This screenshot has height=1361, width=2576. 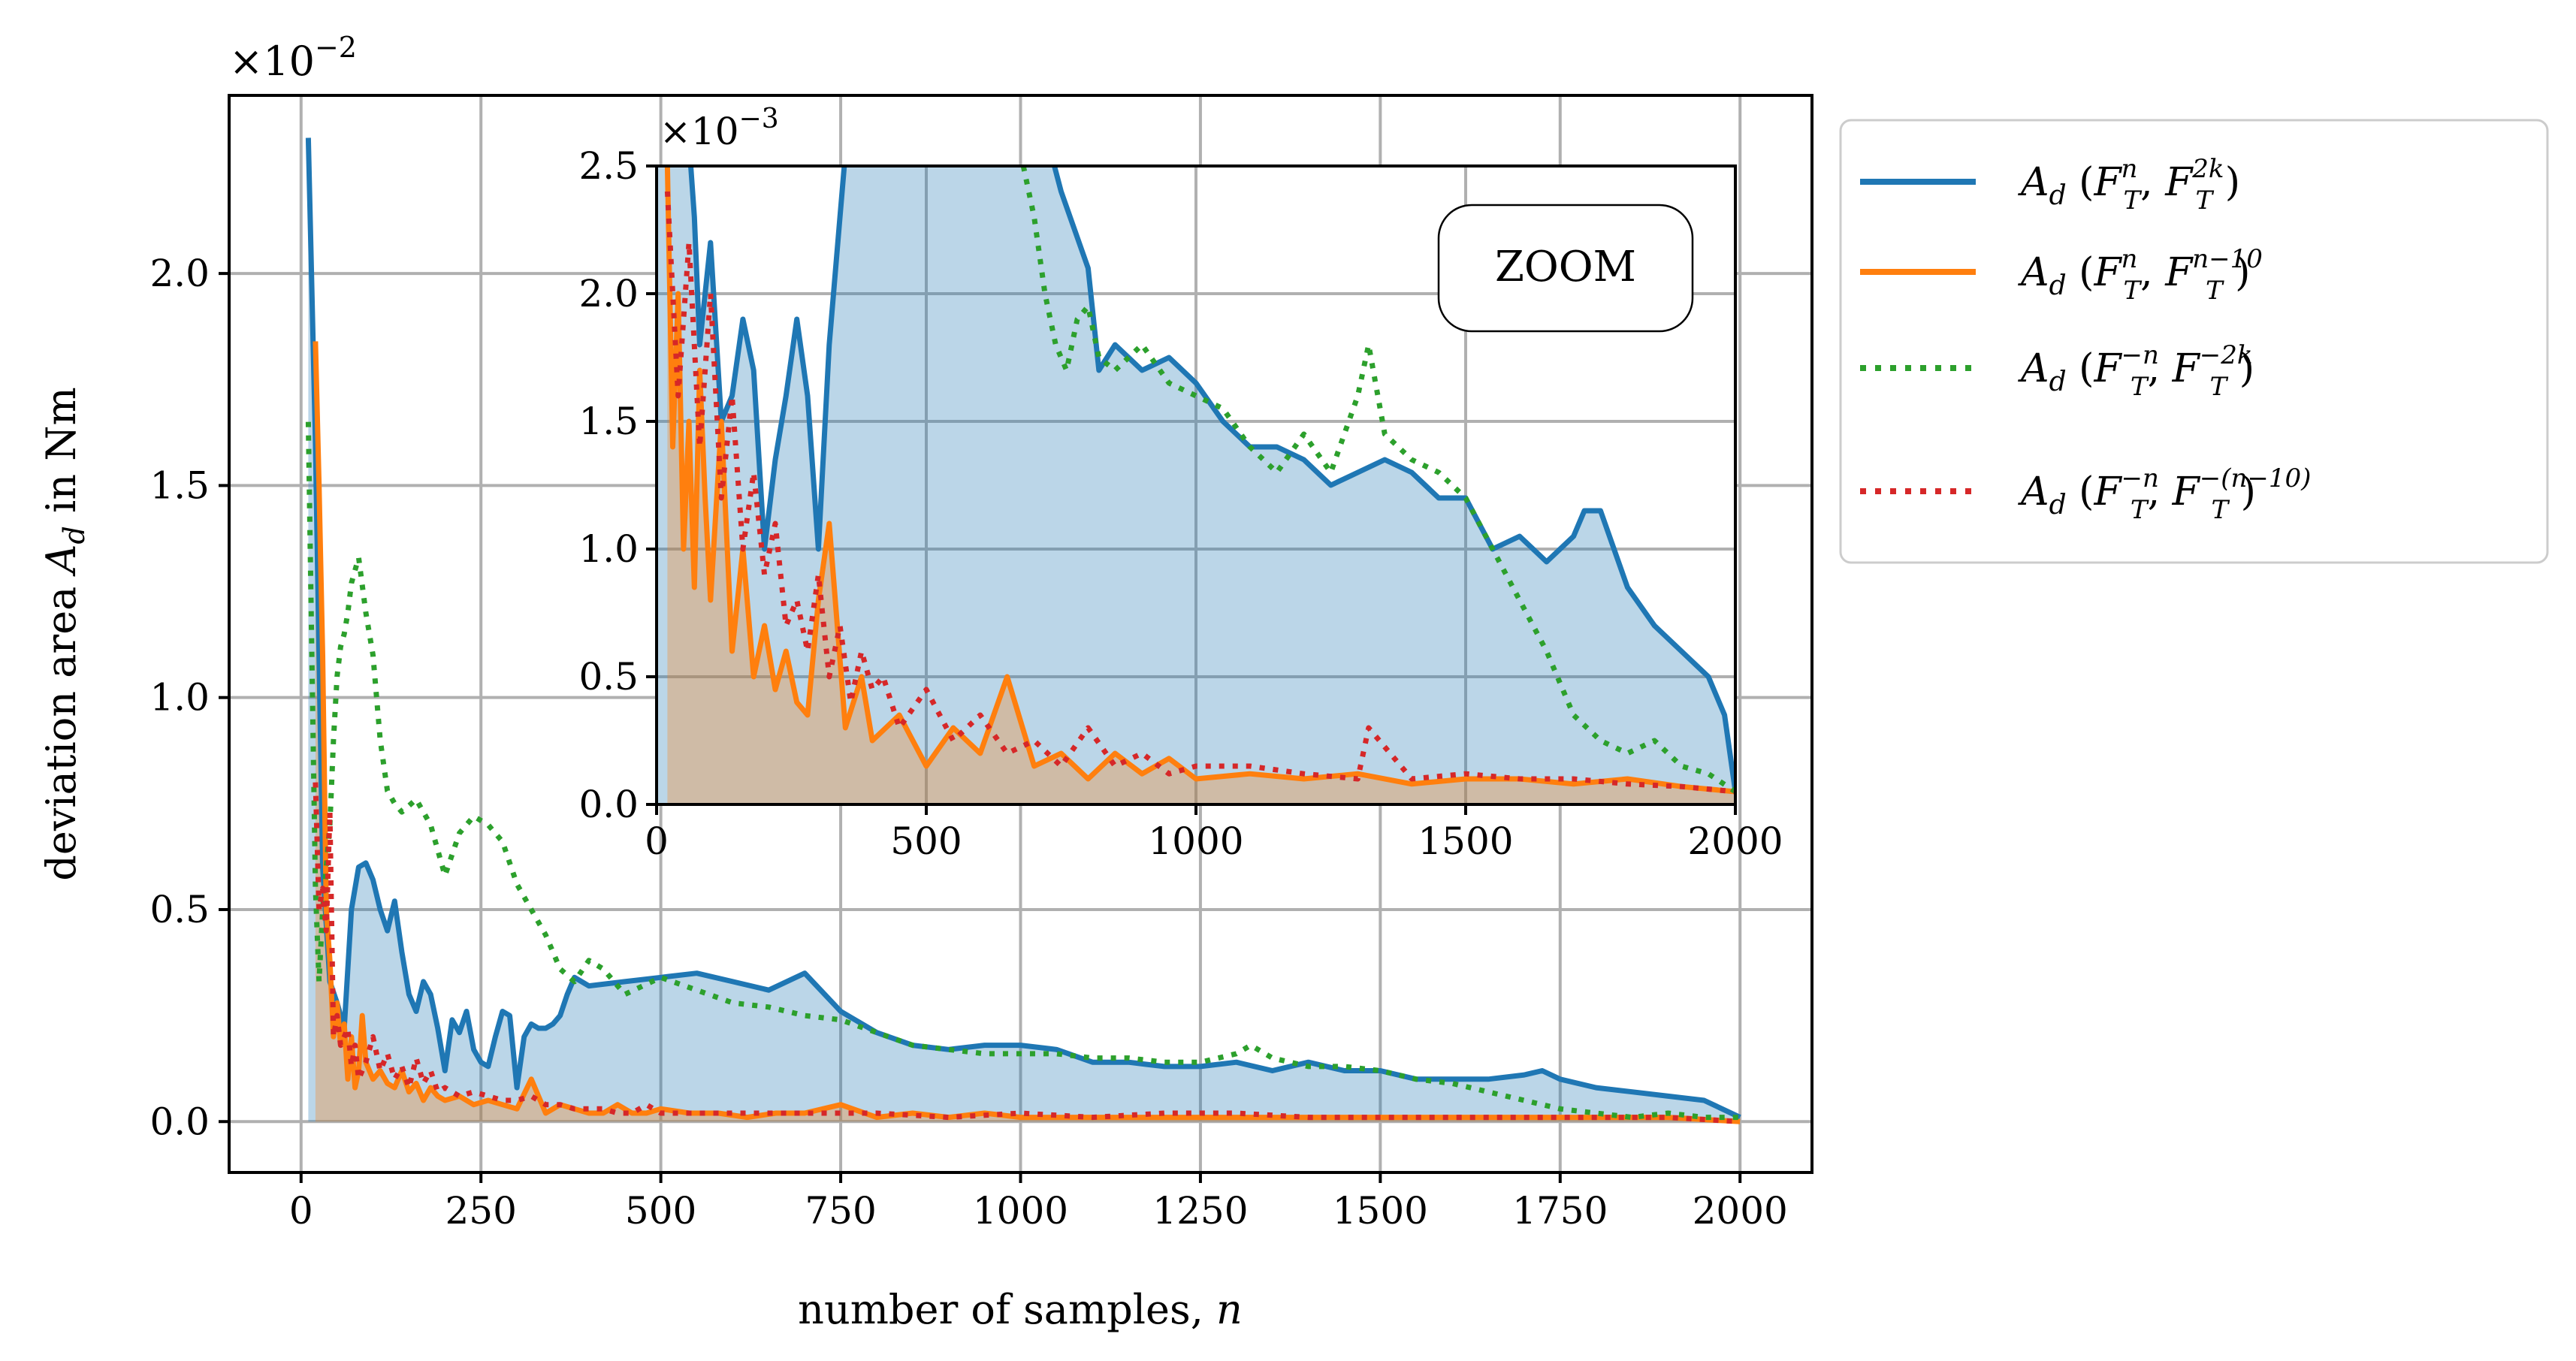 What do you see at coordinates (660, 1211) in the screenshot?
I see `main-x-tick-label: 500` at bounding box center [660, 1211].